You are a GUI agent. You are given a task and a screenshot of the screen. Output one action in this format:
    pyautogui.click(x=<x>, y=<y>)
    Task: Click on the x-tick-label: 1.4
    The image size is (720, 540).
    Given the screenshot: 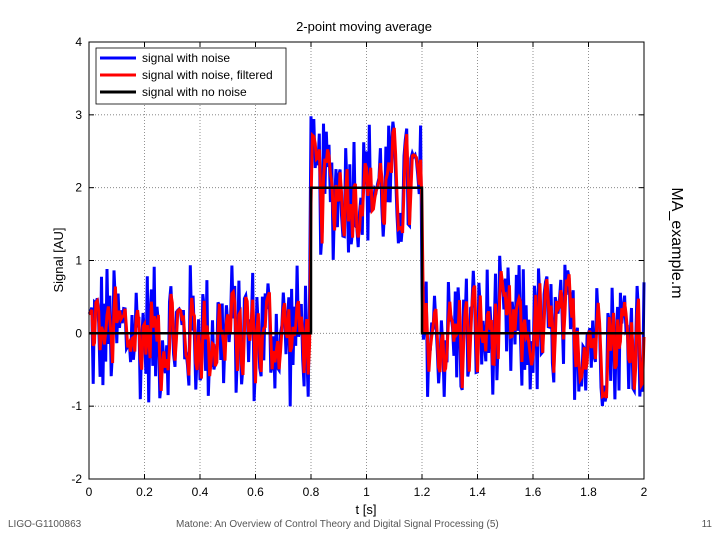 What is the action you would take?
    pyautogui.click(x=477, y=492)
    